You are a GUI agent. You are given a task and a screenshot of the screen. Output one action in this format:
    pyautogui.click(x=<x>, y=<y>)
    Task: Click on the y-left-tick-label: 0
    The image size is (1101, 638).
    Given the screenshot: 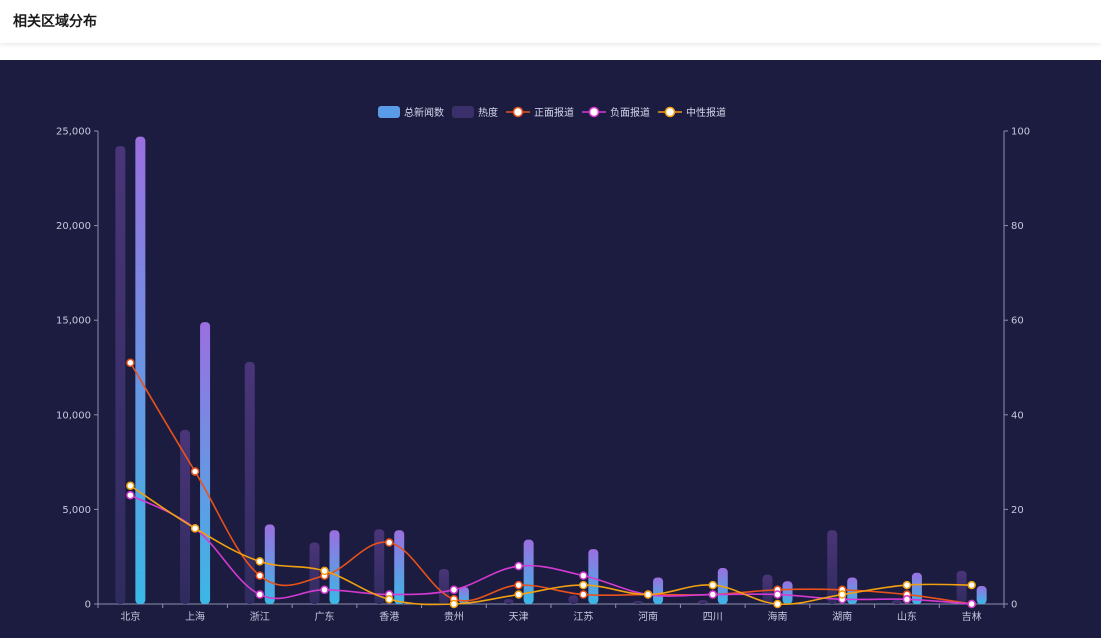 What is the action you would take?
    pyautogui.click(x=88, y=605)
    